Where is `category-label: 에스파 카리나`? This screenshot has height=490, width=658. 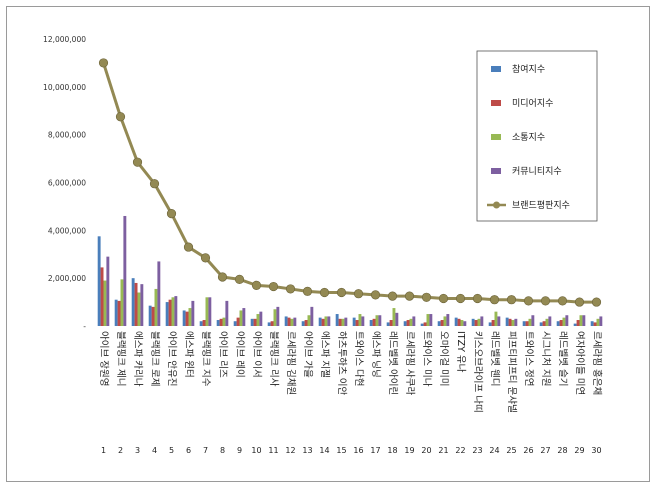 category-label: 에스파 카리나 is located at coordinates (137, 359).